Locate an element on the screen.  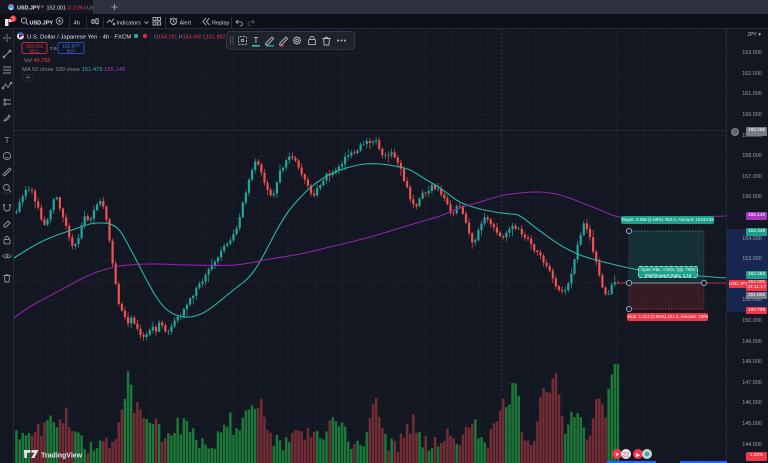
svg-text: O154.291 H154.492 L151.992 C15 is located at coordinates (195, 37).